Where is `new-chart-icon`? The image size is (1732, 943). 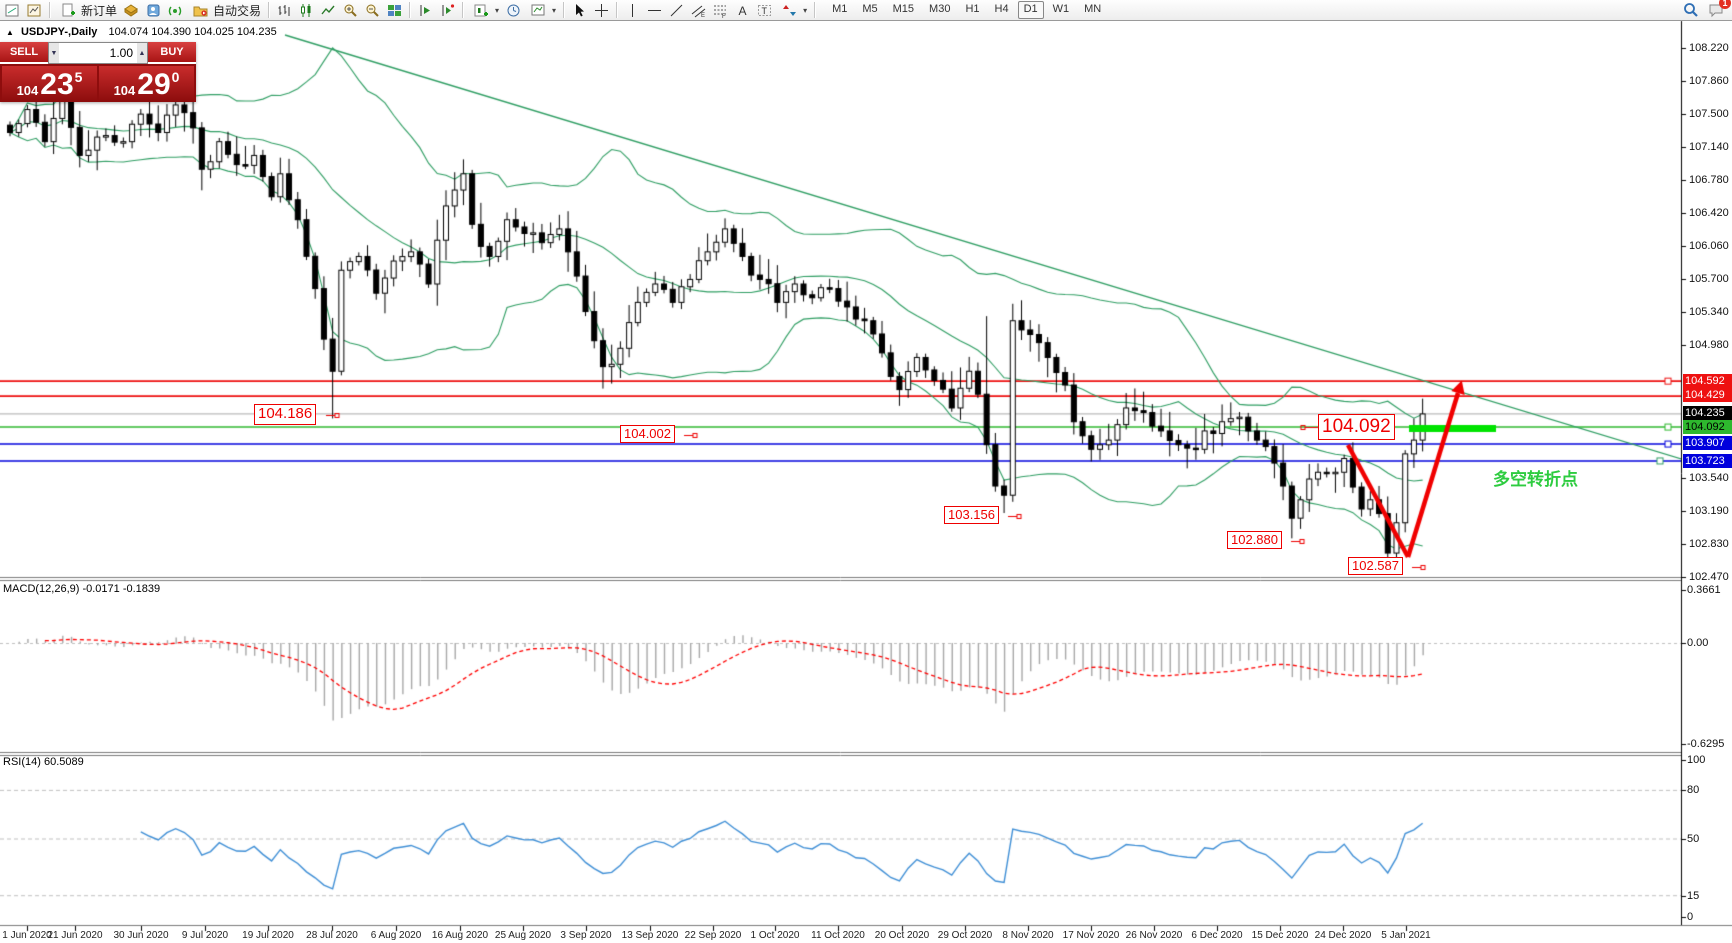 new-chart-icon is located at coordinates (481, 10).